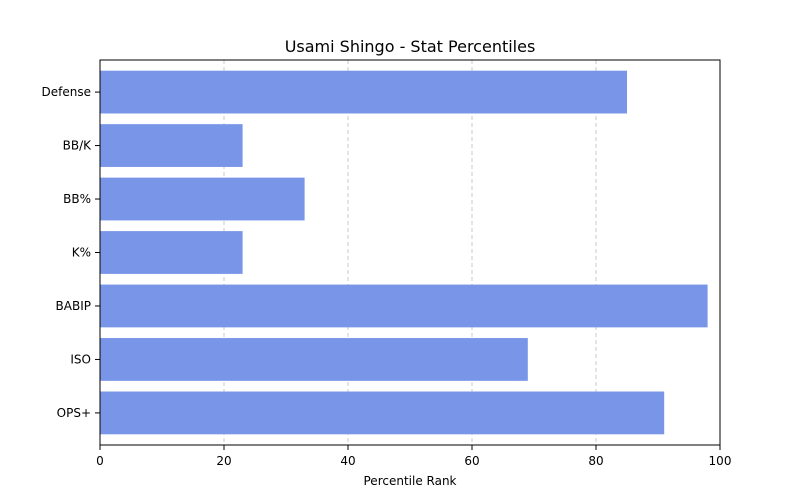 This screenshot has height=500, width=800. Describe the element at coordinates (347, 461) in the screenshot. I see `x-tick-label: 40` at that location.